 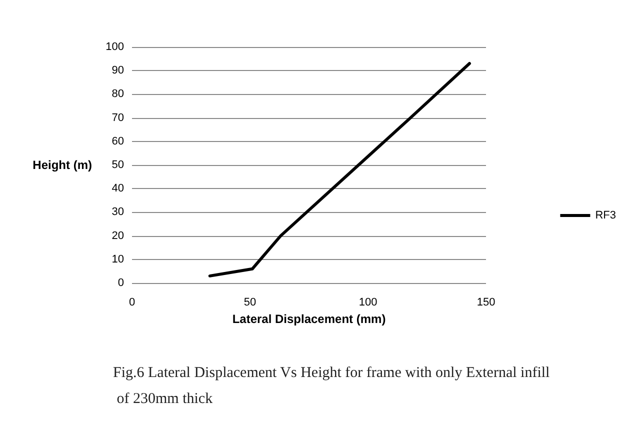 What do you see at coordinates (118, 94) in the screenshot?
I see `y-tick-label: 80` at bounding box center [118, 94].